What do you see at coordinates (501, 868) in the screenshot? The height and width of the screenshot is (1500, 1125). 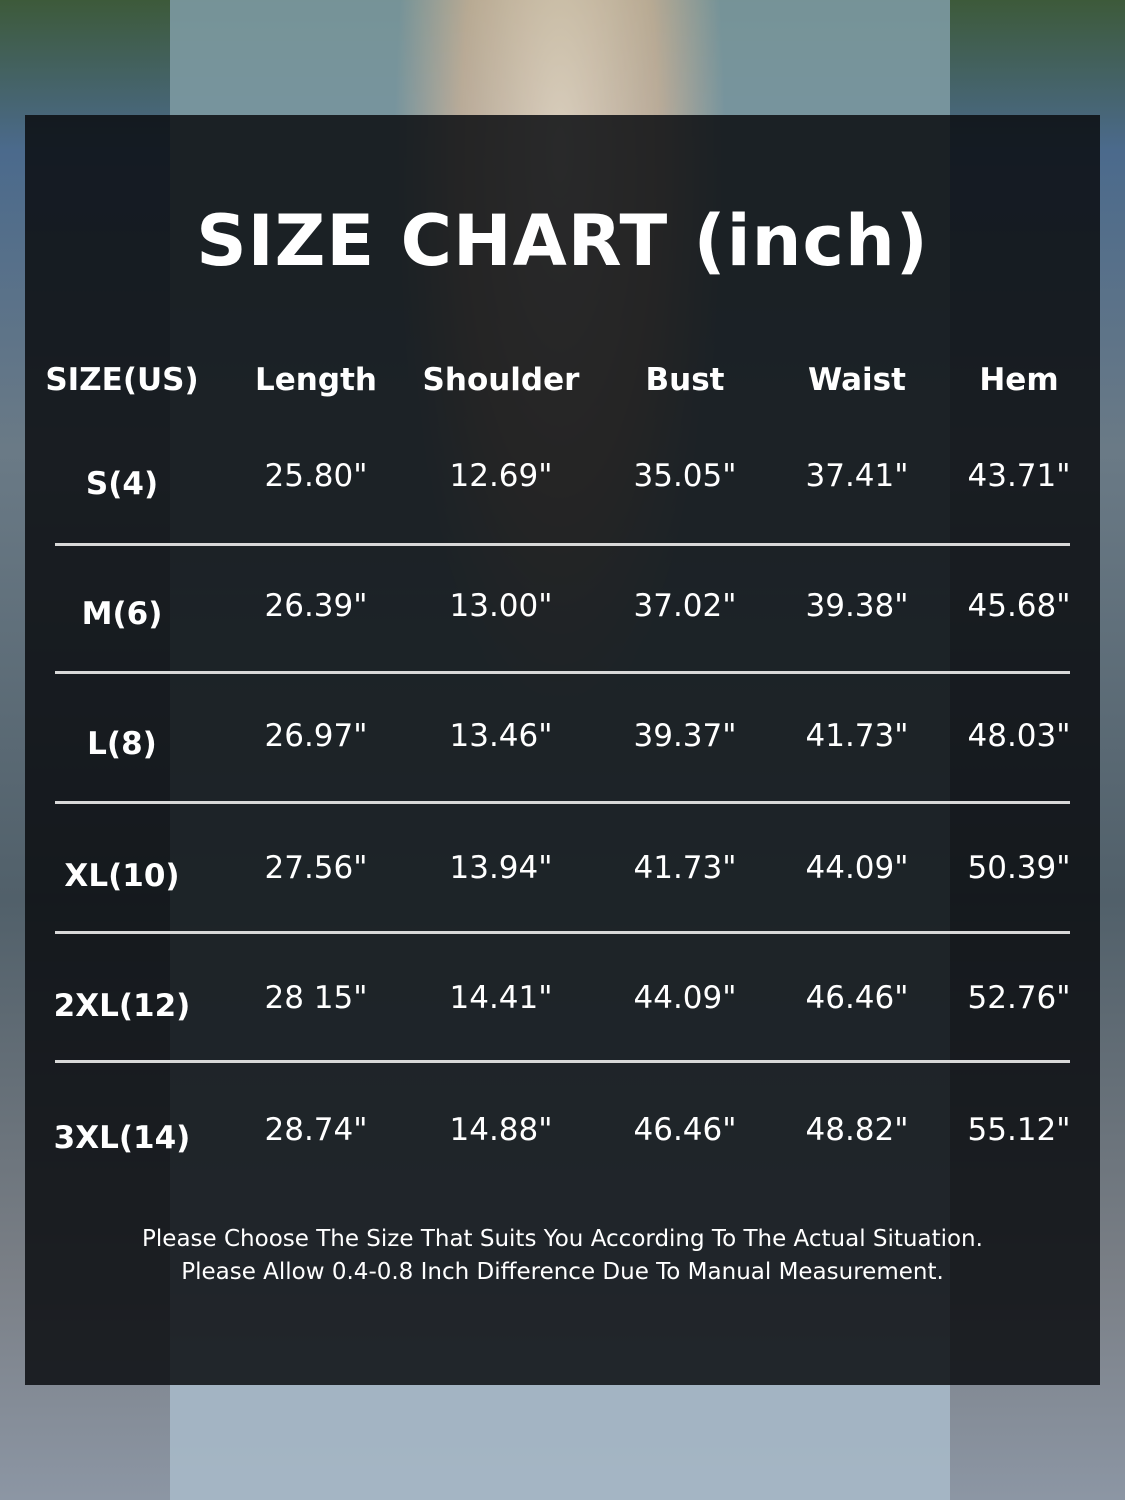 I see `table-cell: 13.94"` at bounding box center [501, 868].